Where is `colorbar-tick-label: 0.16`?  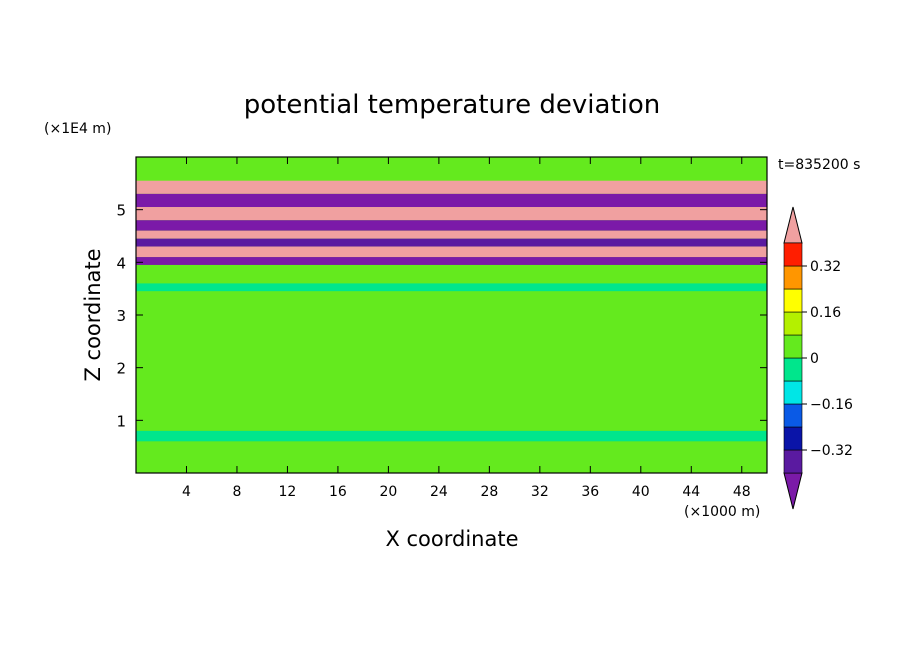
colorbar-tick-label: 0.16 is located at coordinates (825, 313).